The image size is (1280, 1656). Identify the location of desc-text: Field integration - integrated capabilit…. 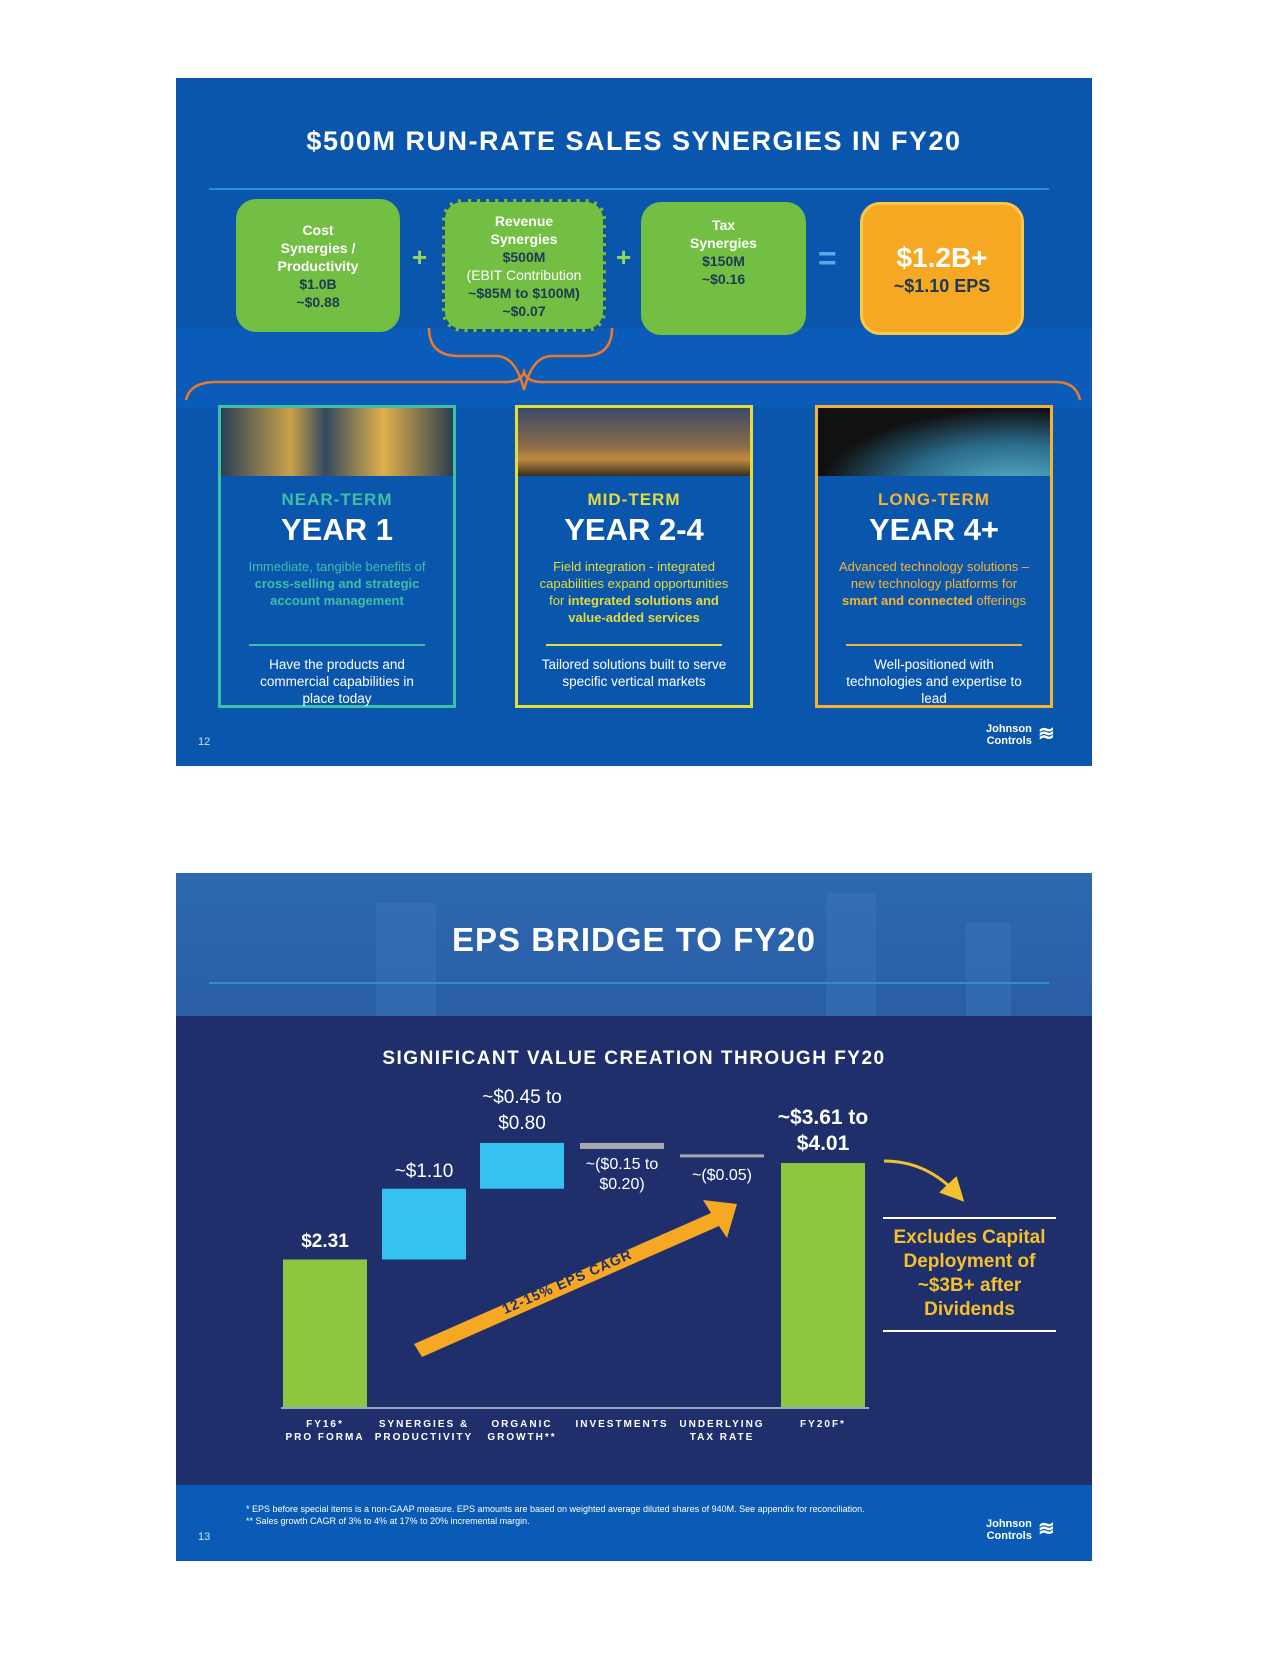
(634, 583).